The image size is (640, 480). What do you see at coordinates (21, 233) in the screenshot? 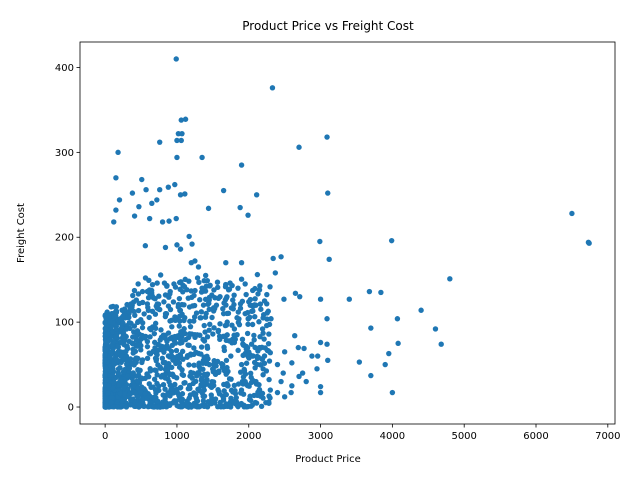
I see `y-axis-label: Freight Cost` at bounding box center [21, 233].